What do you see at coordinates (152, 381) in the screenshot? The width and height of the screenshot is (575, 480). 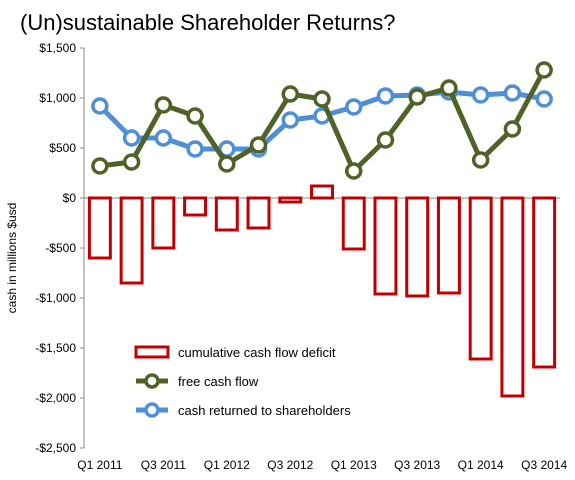 I see `legend-marker-free-cash-flow` at bounding box center [152, 381].